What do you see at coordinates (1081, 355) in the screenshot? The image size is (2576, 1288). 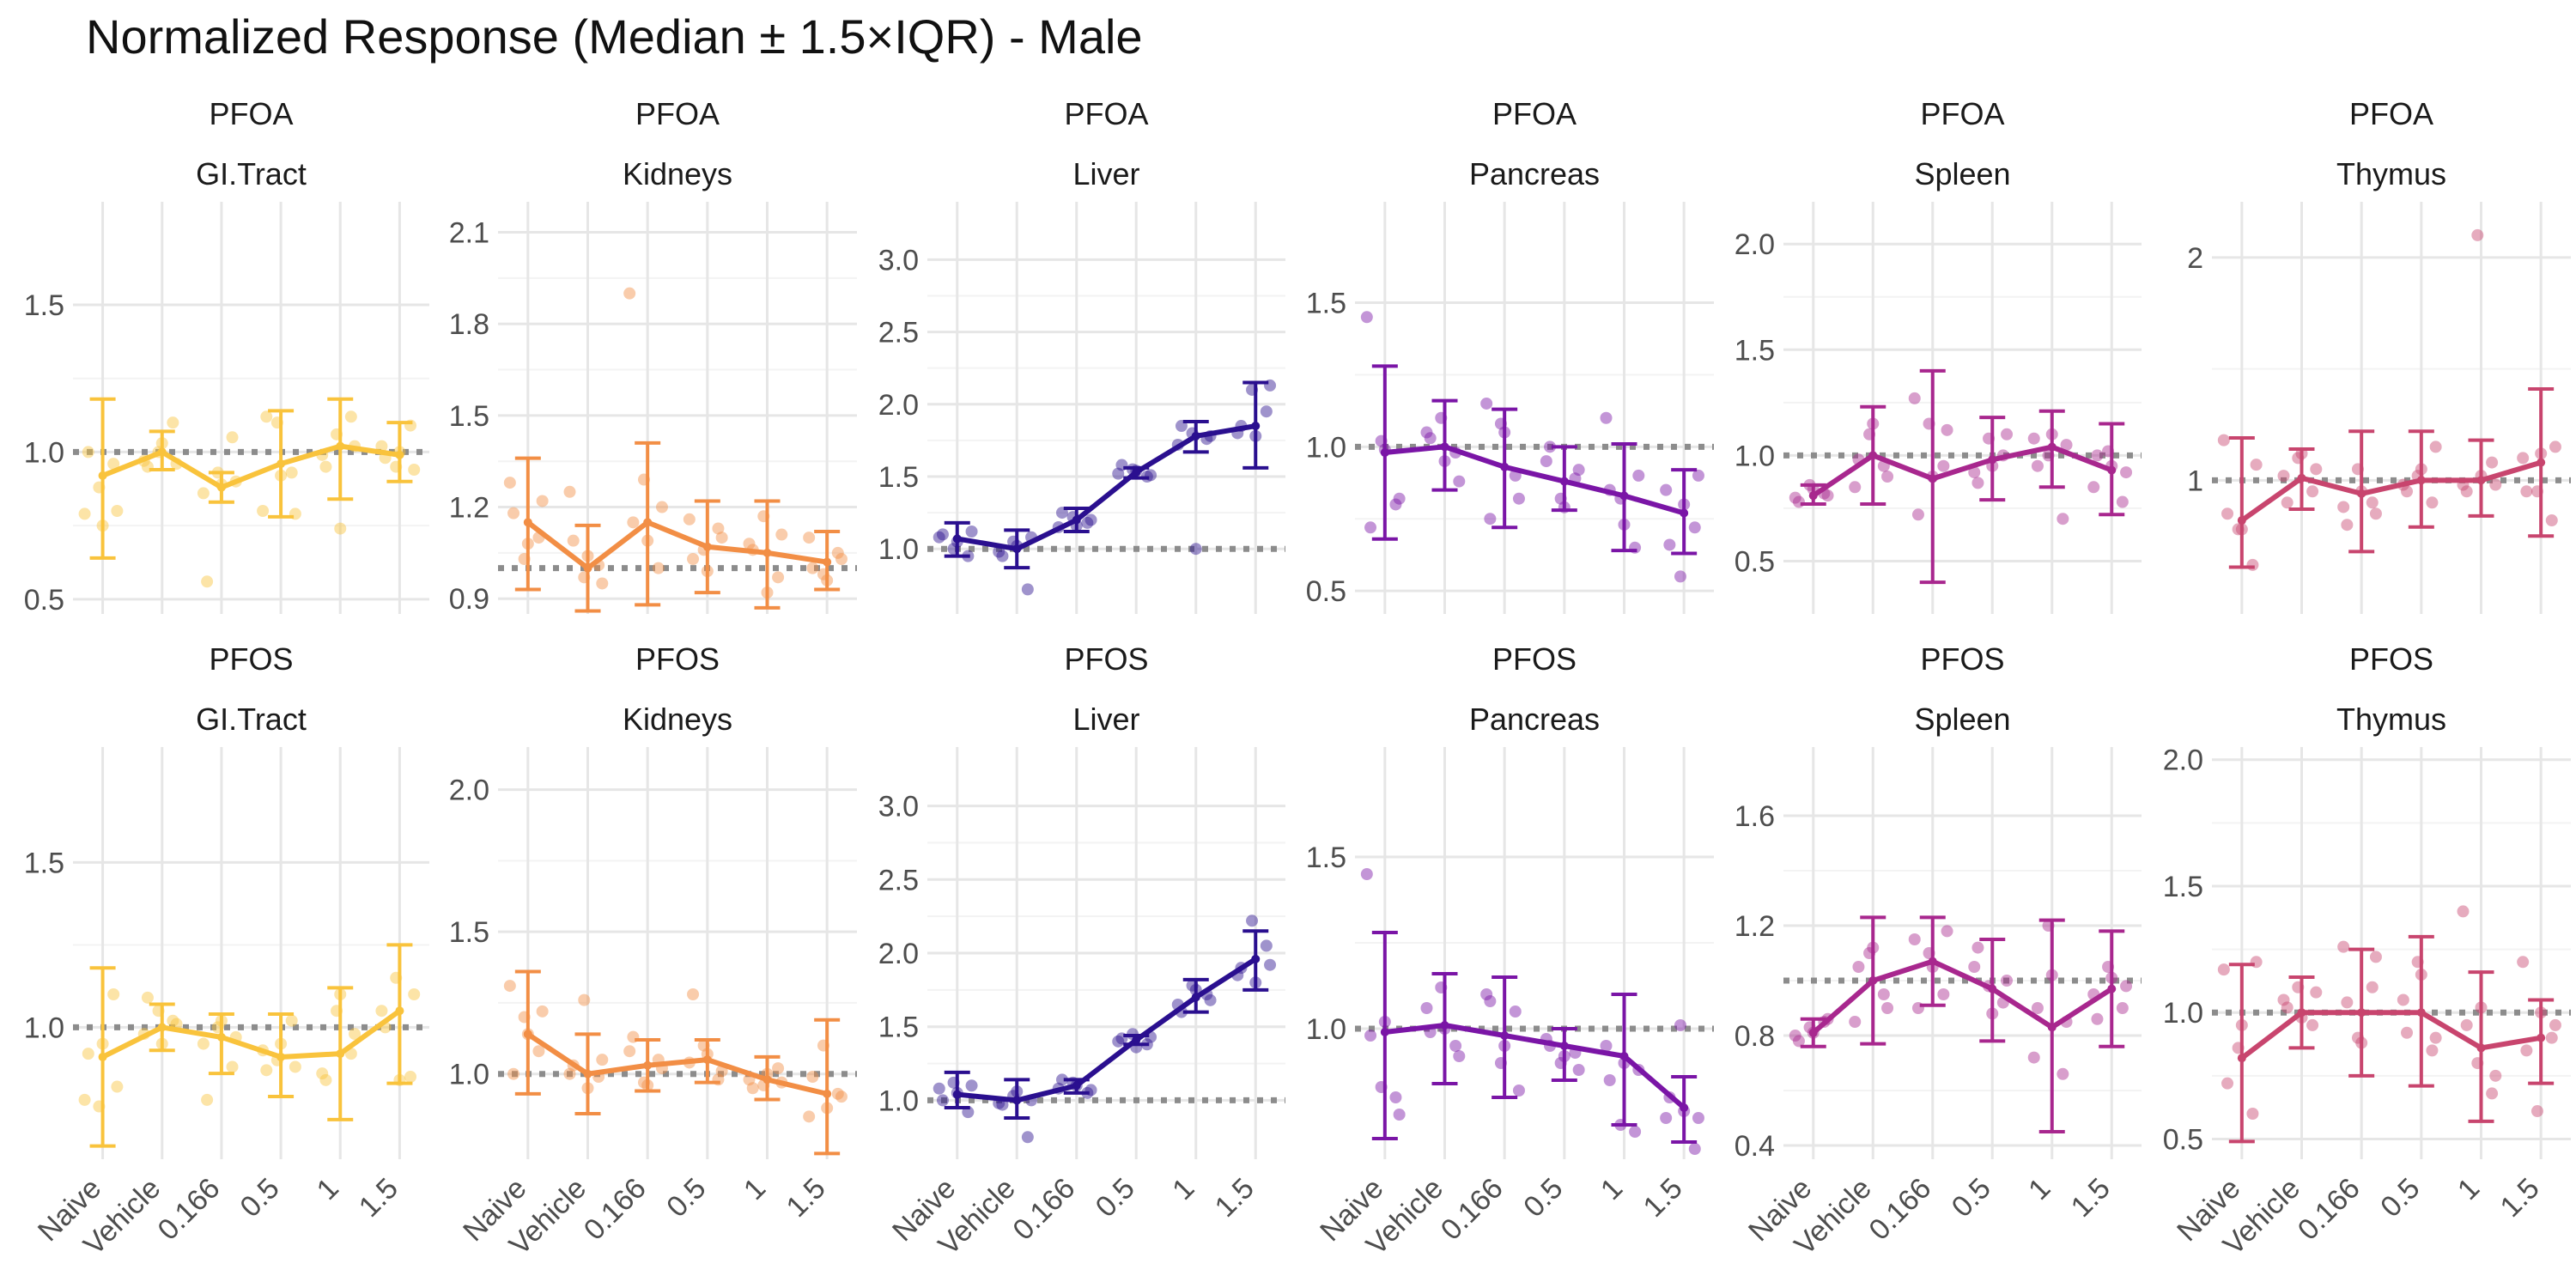 I see `panel-pfoa-liver: PFOA Liver 1.0 1.5 2.0 2.5 3.0` at bounding box center [1081, 355].